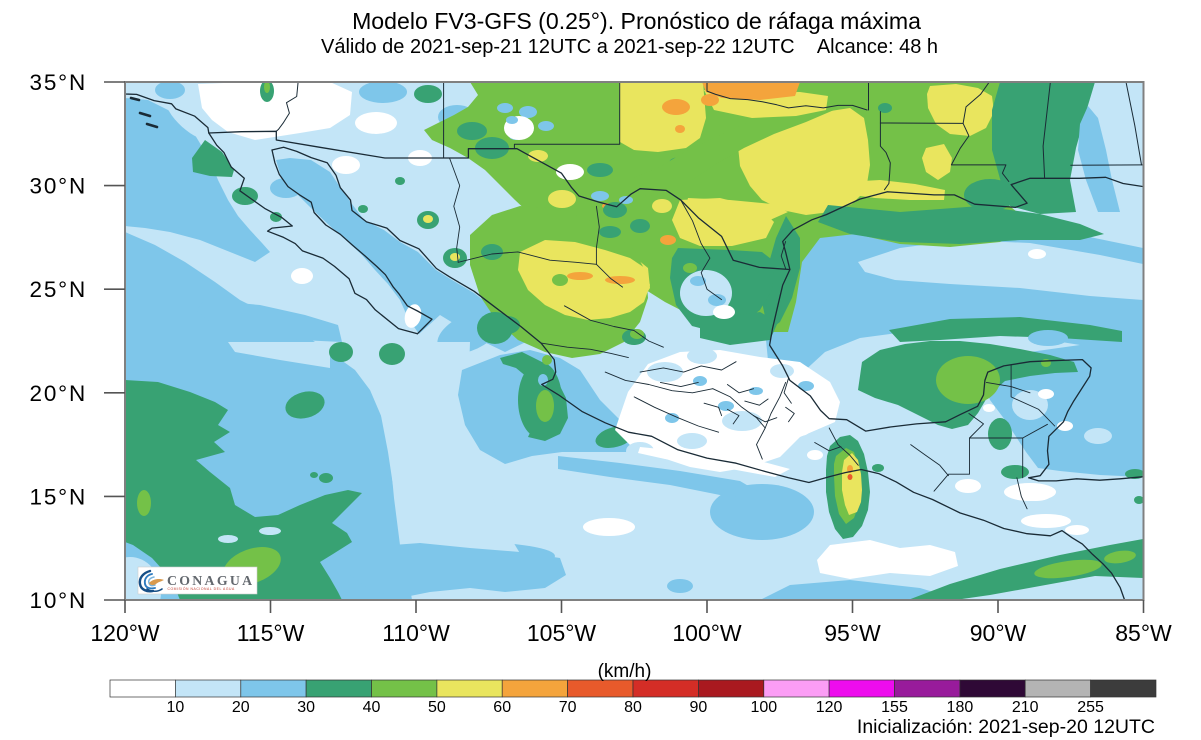  I want to click on svg-text: 90°W, so click(998, 633).